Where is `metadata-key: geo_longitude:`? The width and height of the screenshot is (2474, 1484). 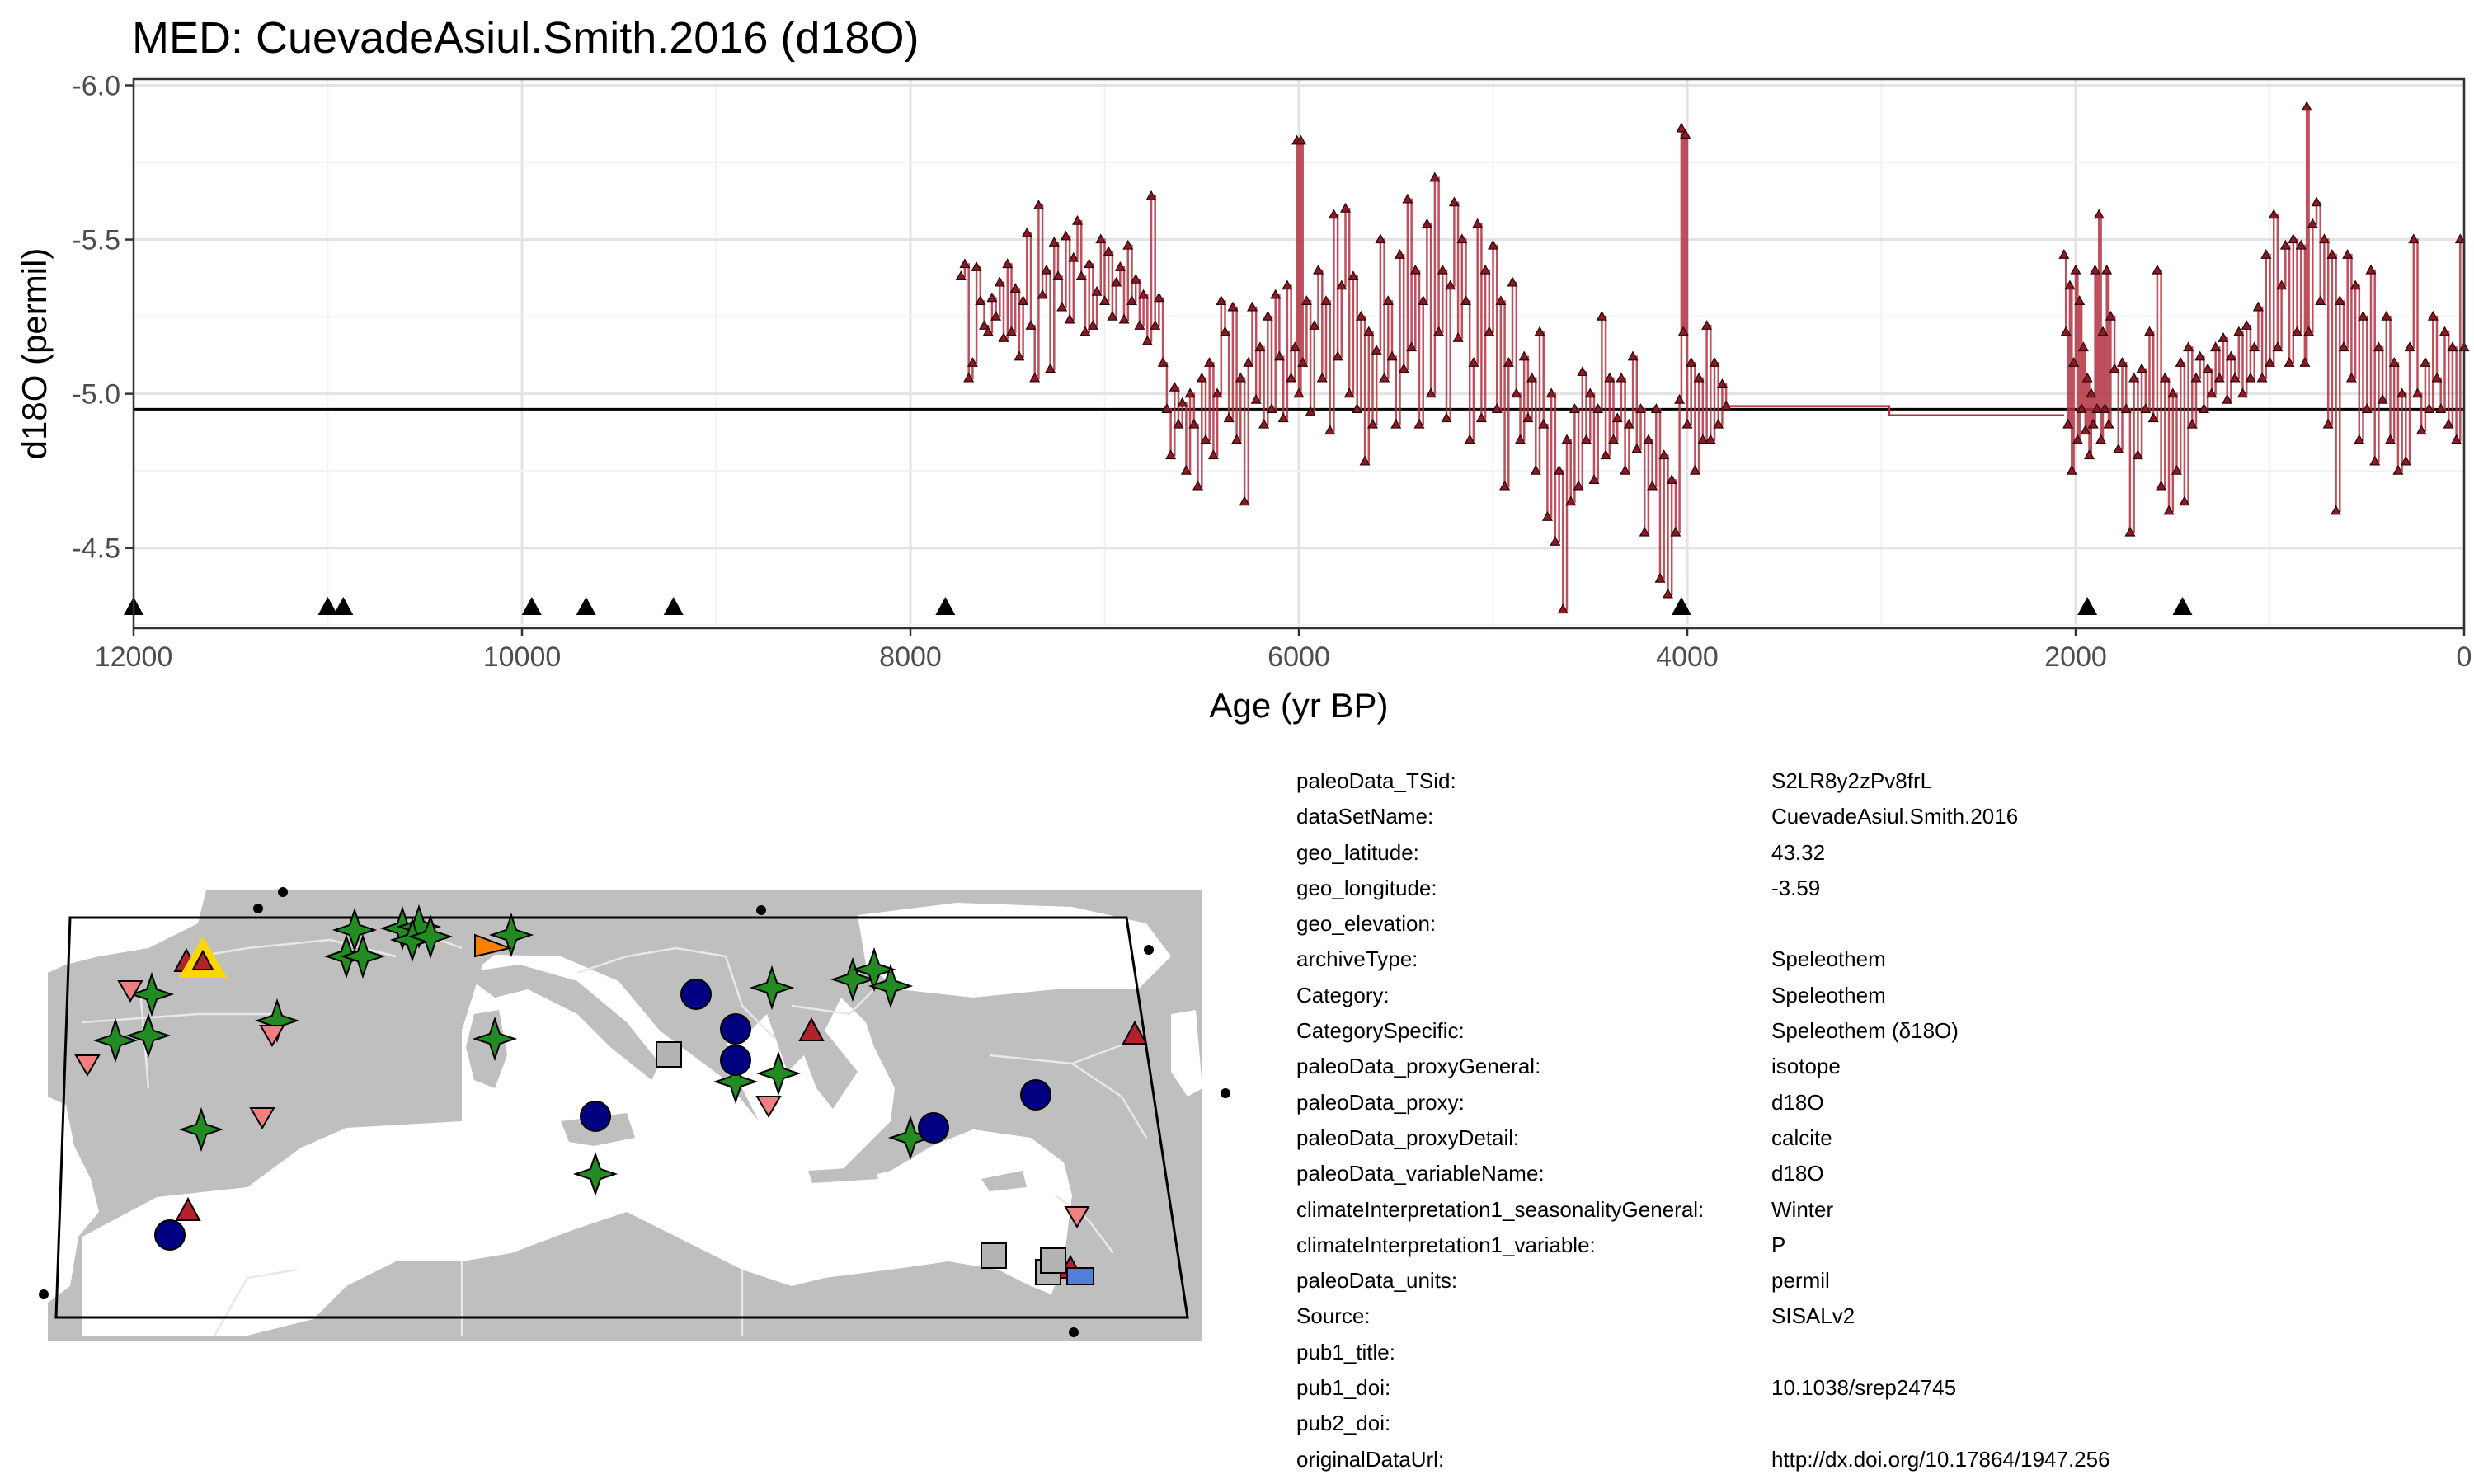
metadata-key: geo_longitude: is located at coordinates (1366, 887).